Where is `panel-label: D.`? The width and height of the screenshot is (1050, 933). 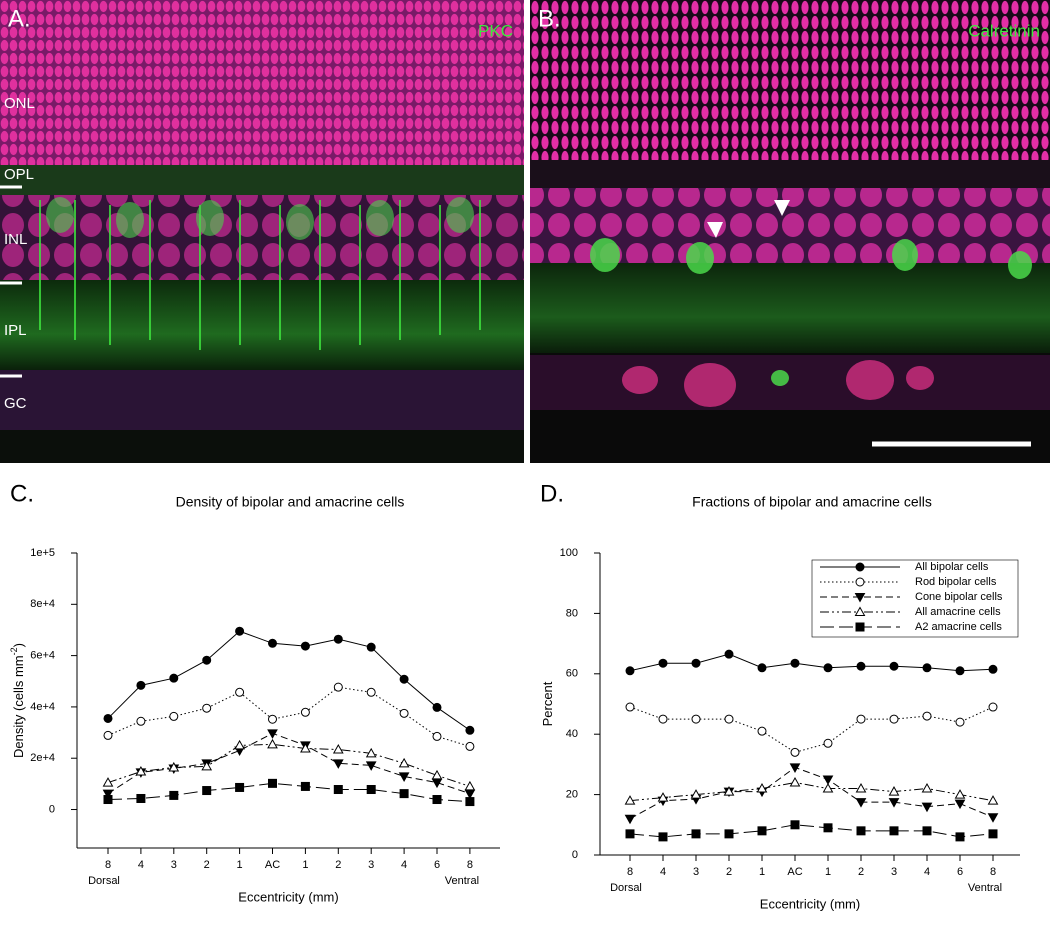
panel-label: D. is located at coordinates (552, 493).